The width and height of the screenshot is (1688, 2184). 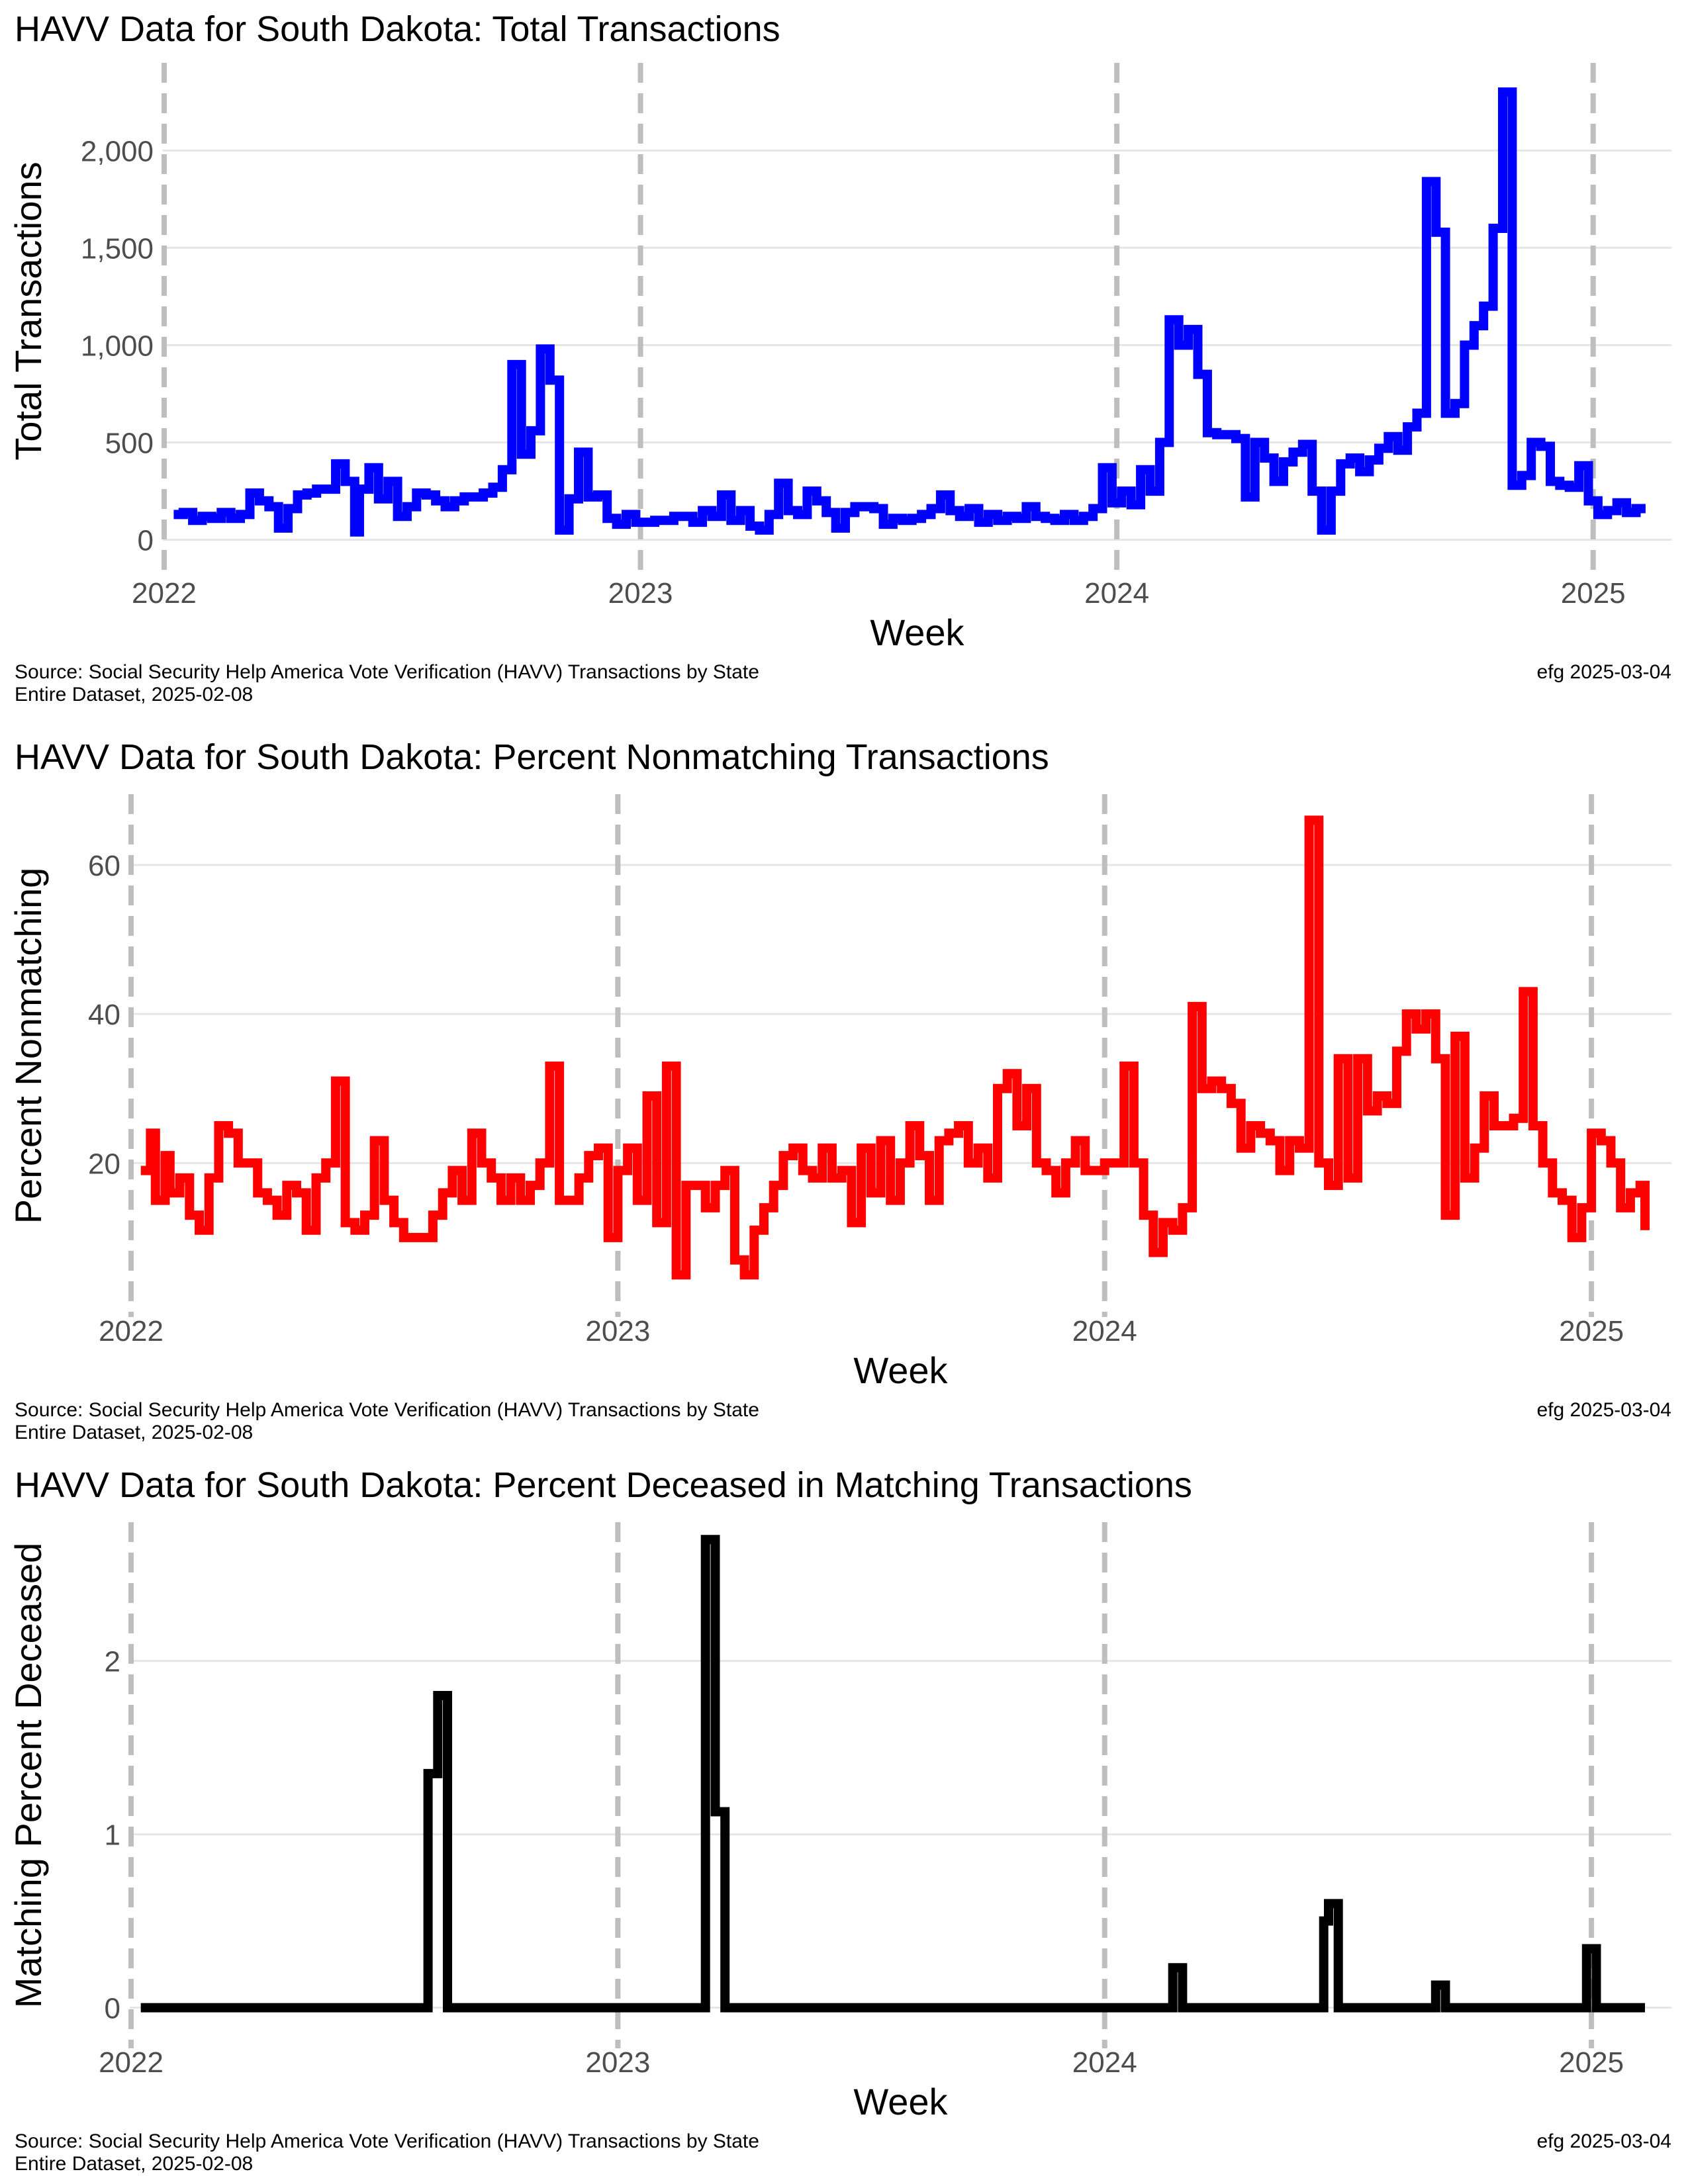 I want to click on y-axis-label: Total Transactions, so click(x=28, y=310).